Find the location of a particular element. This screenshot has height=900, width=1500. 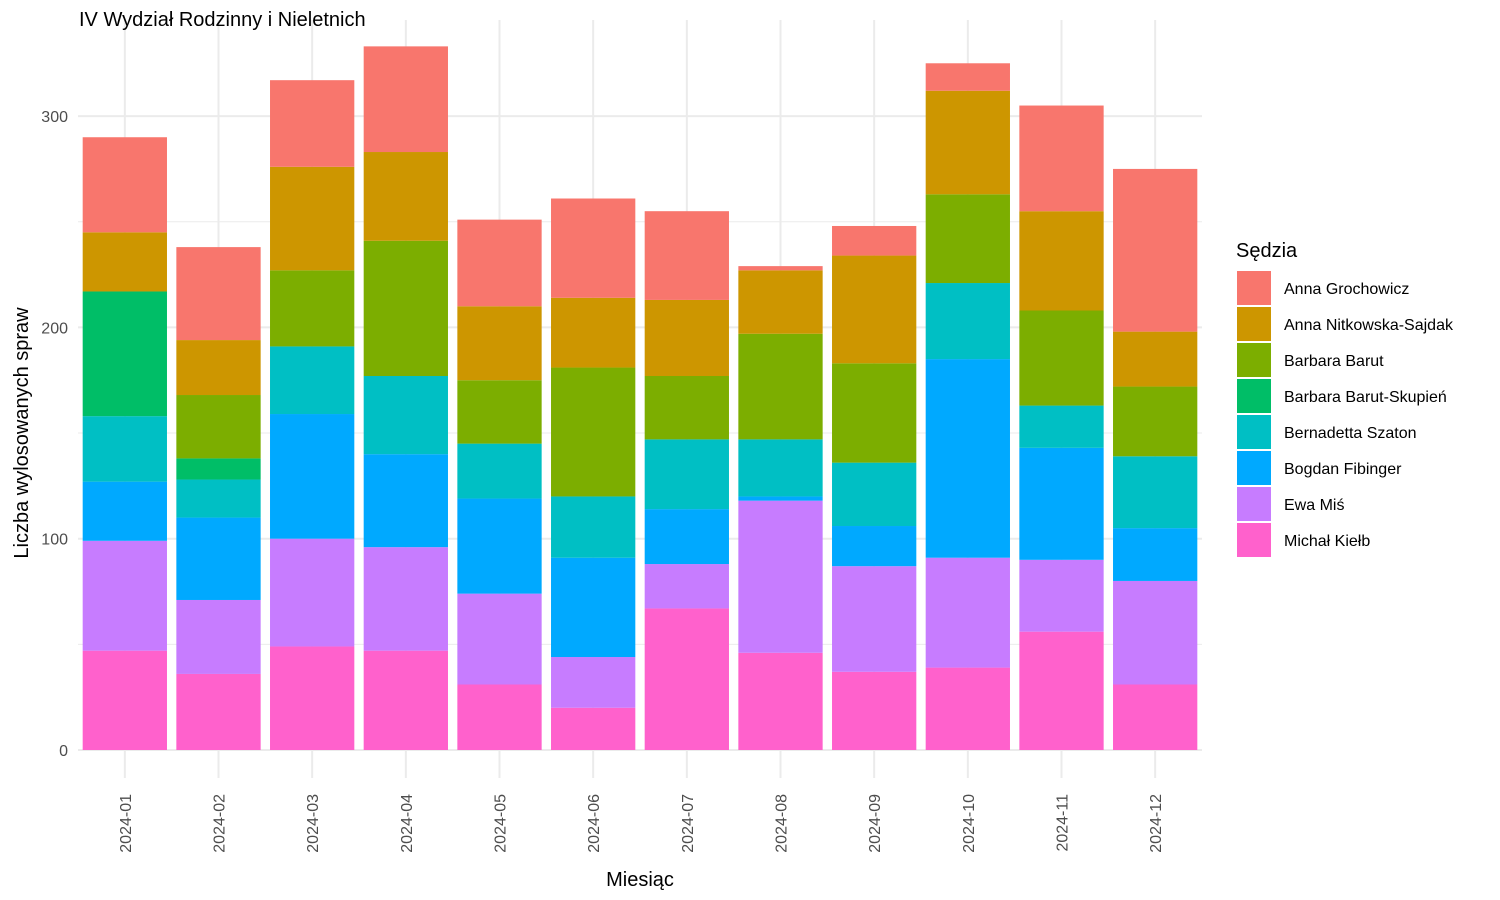

x-axis-title: Miesiąc is located at coordinates (640, 880).